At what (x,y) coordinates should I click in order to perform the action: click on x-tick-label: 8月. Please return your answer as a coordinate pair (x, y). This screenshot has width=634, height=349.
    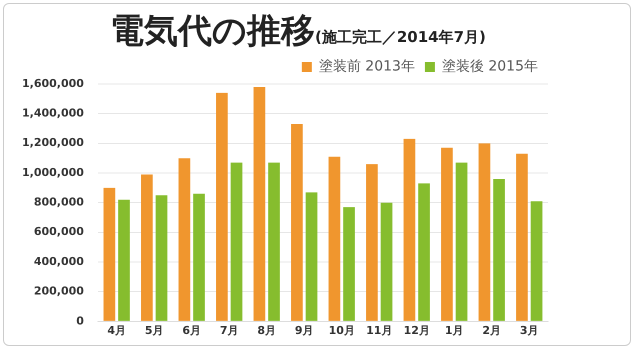
    Looking at the image, I should click on (266, 330).